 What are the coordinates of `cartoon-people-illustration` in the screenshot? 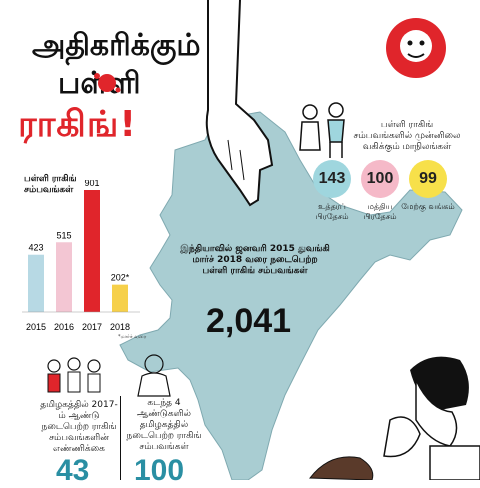 It's located at (431, 418).